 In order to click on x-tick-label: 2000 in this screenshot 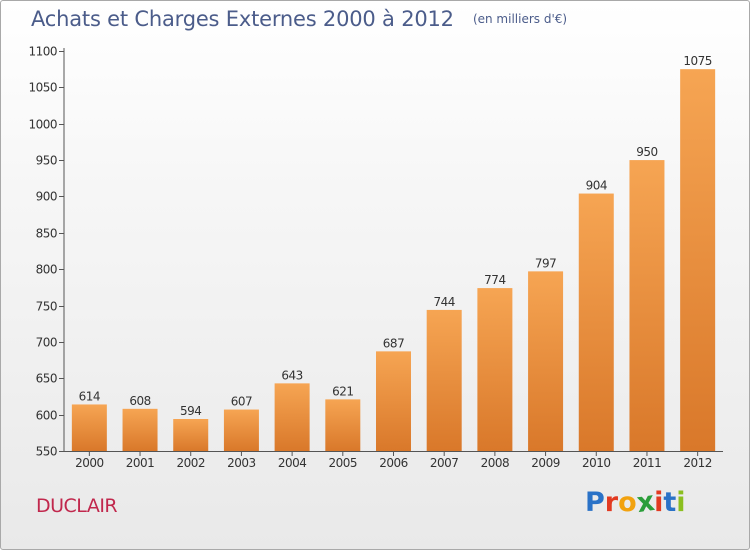, I will do `click(89, 463)`.